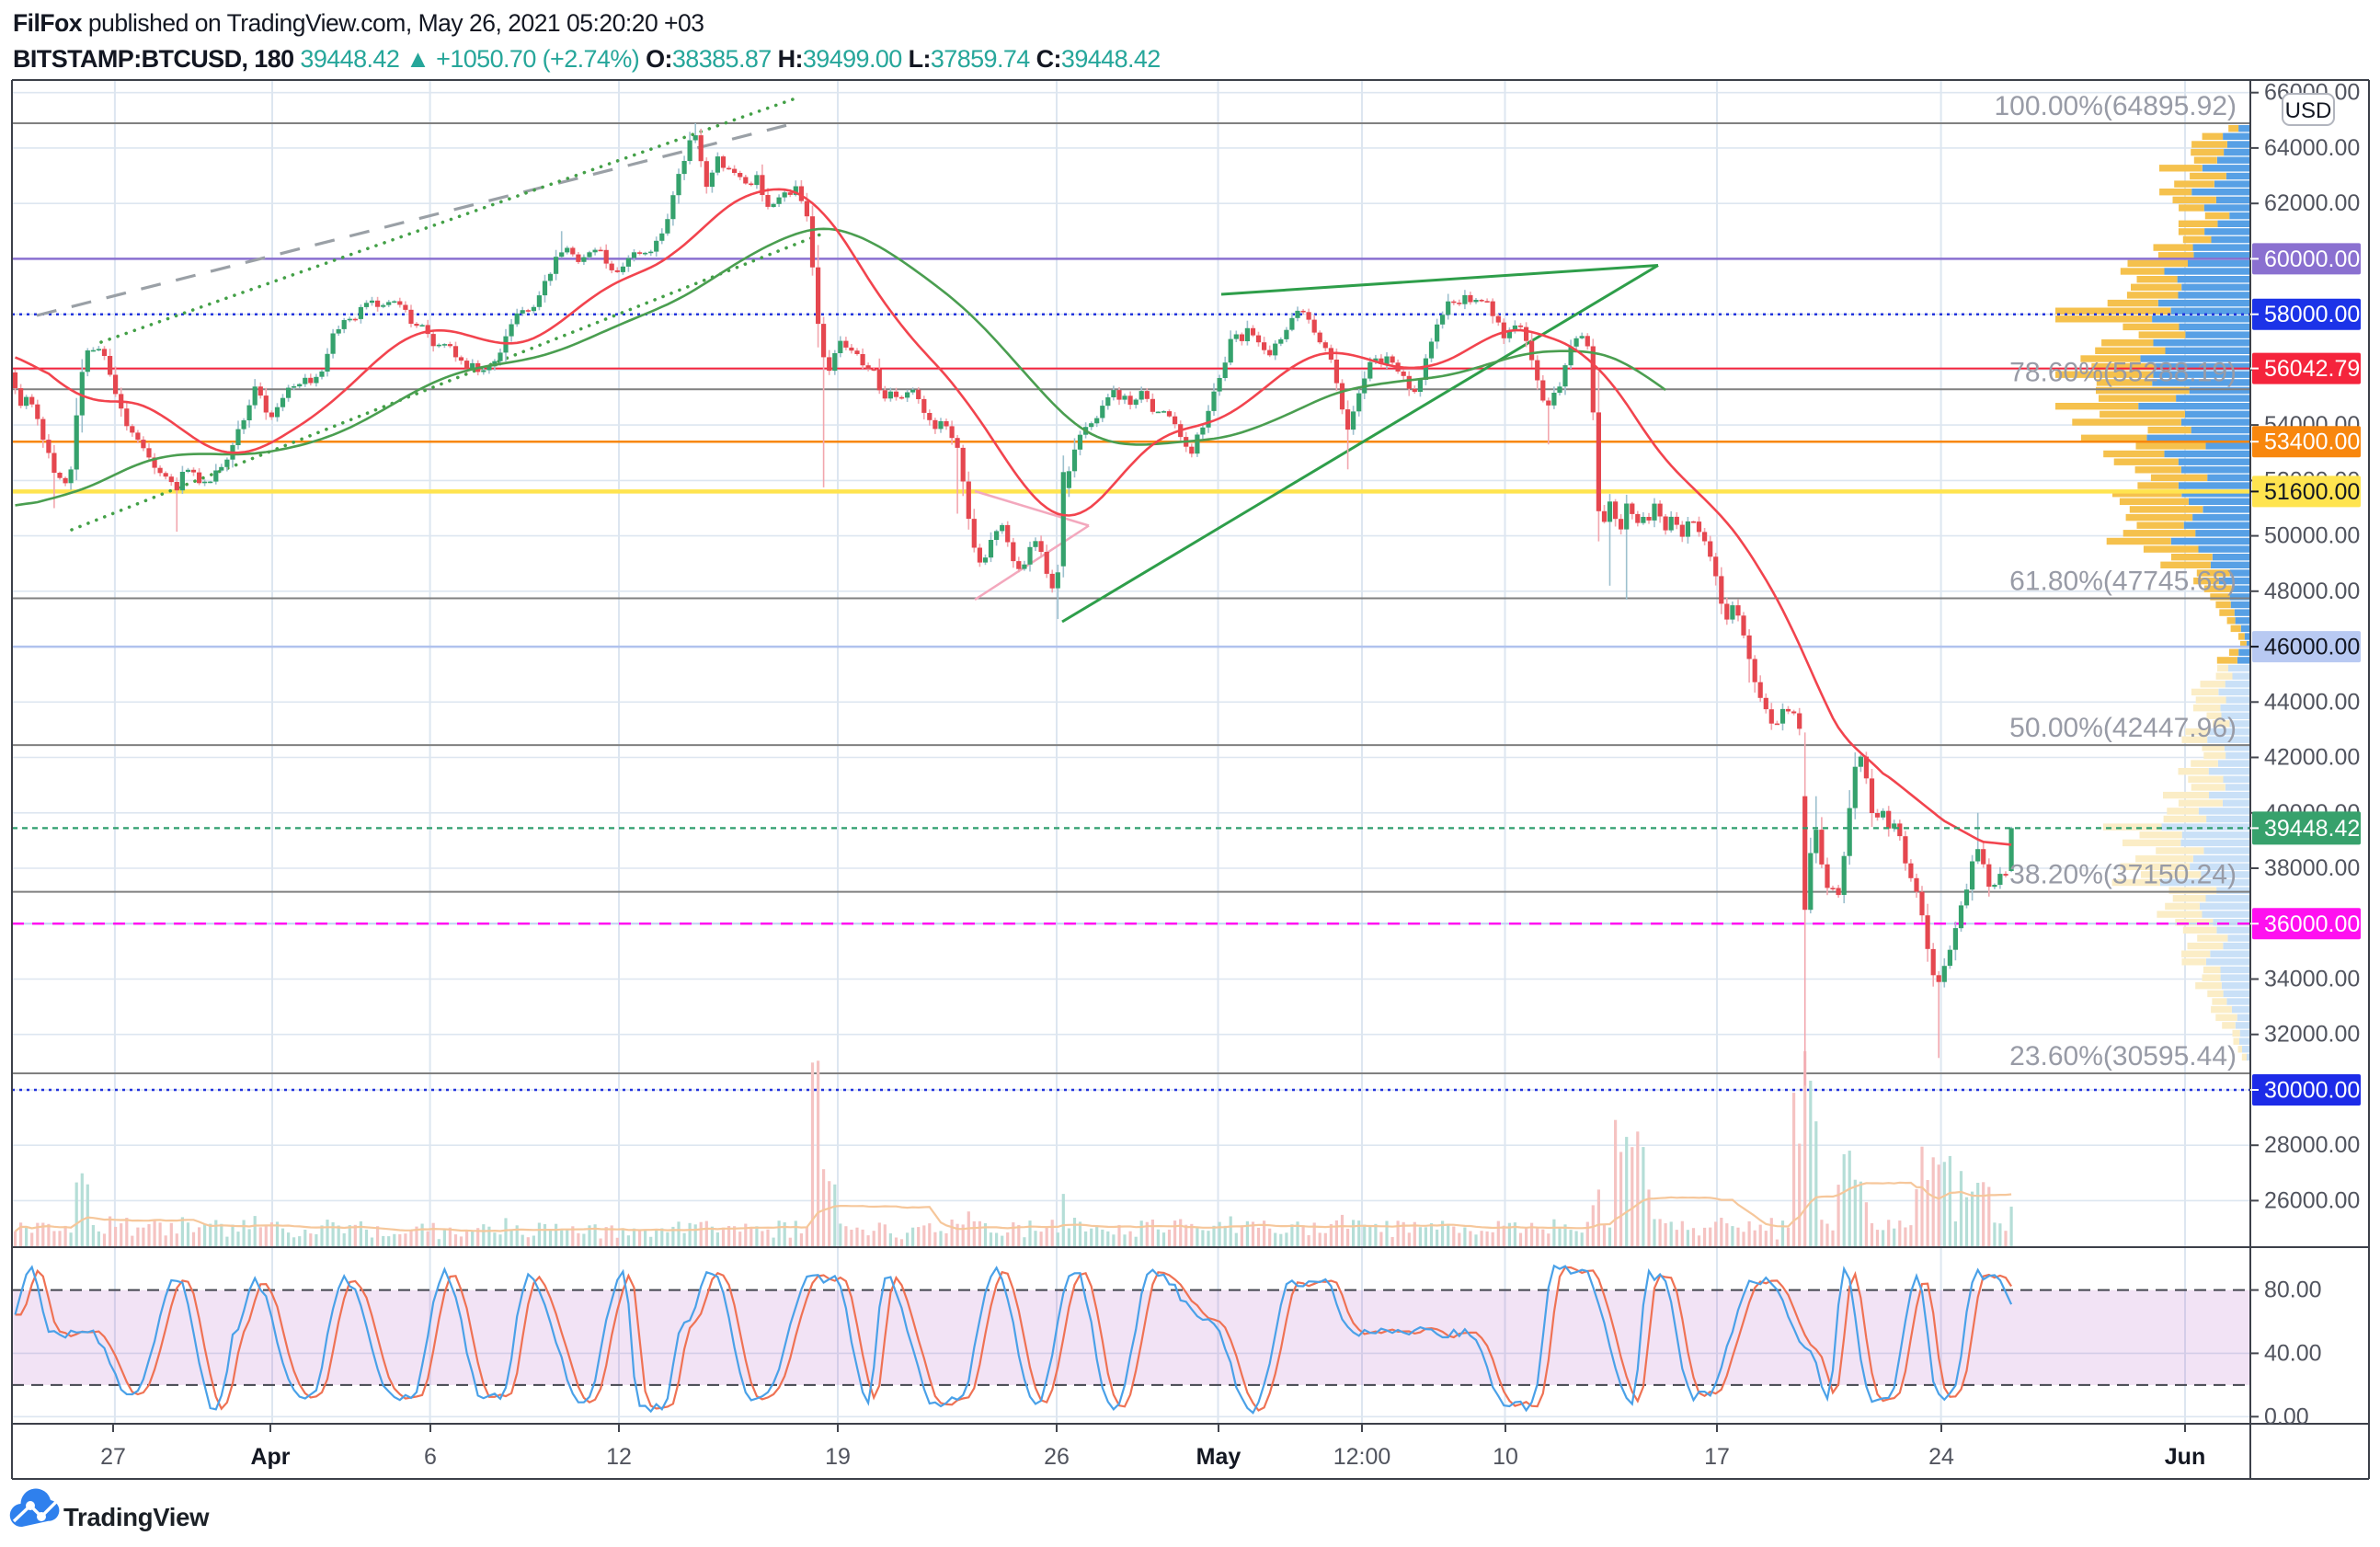 This screenshot has height=1547, width=2380. Describe the element at coordinates (2312, 1091) in the screenshot. I see `svg-text: 30000.00` at that location.